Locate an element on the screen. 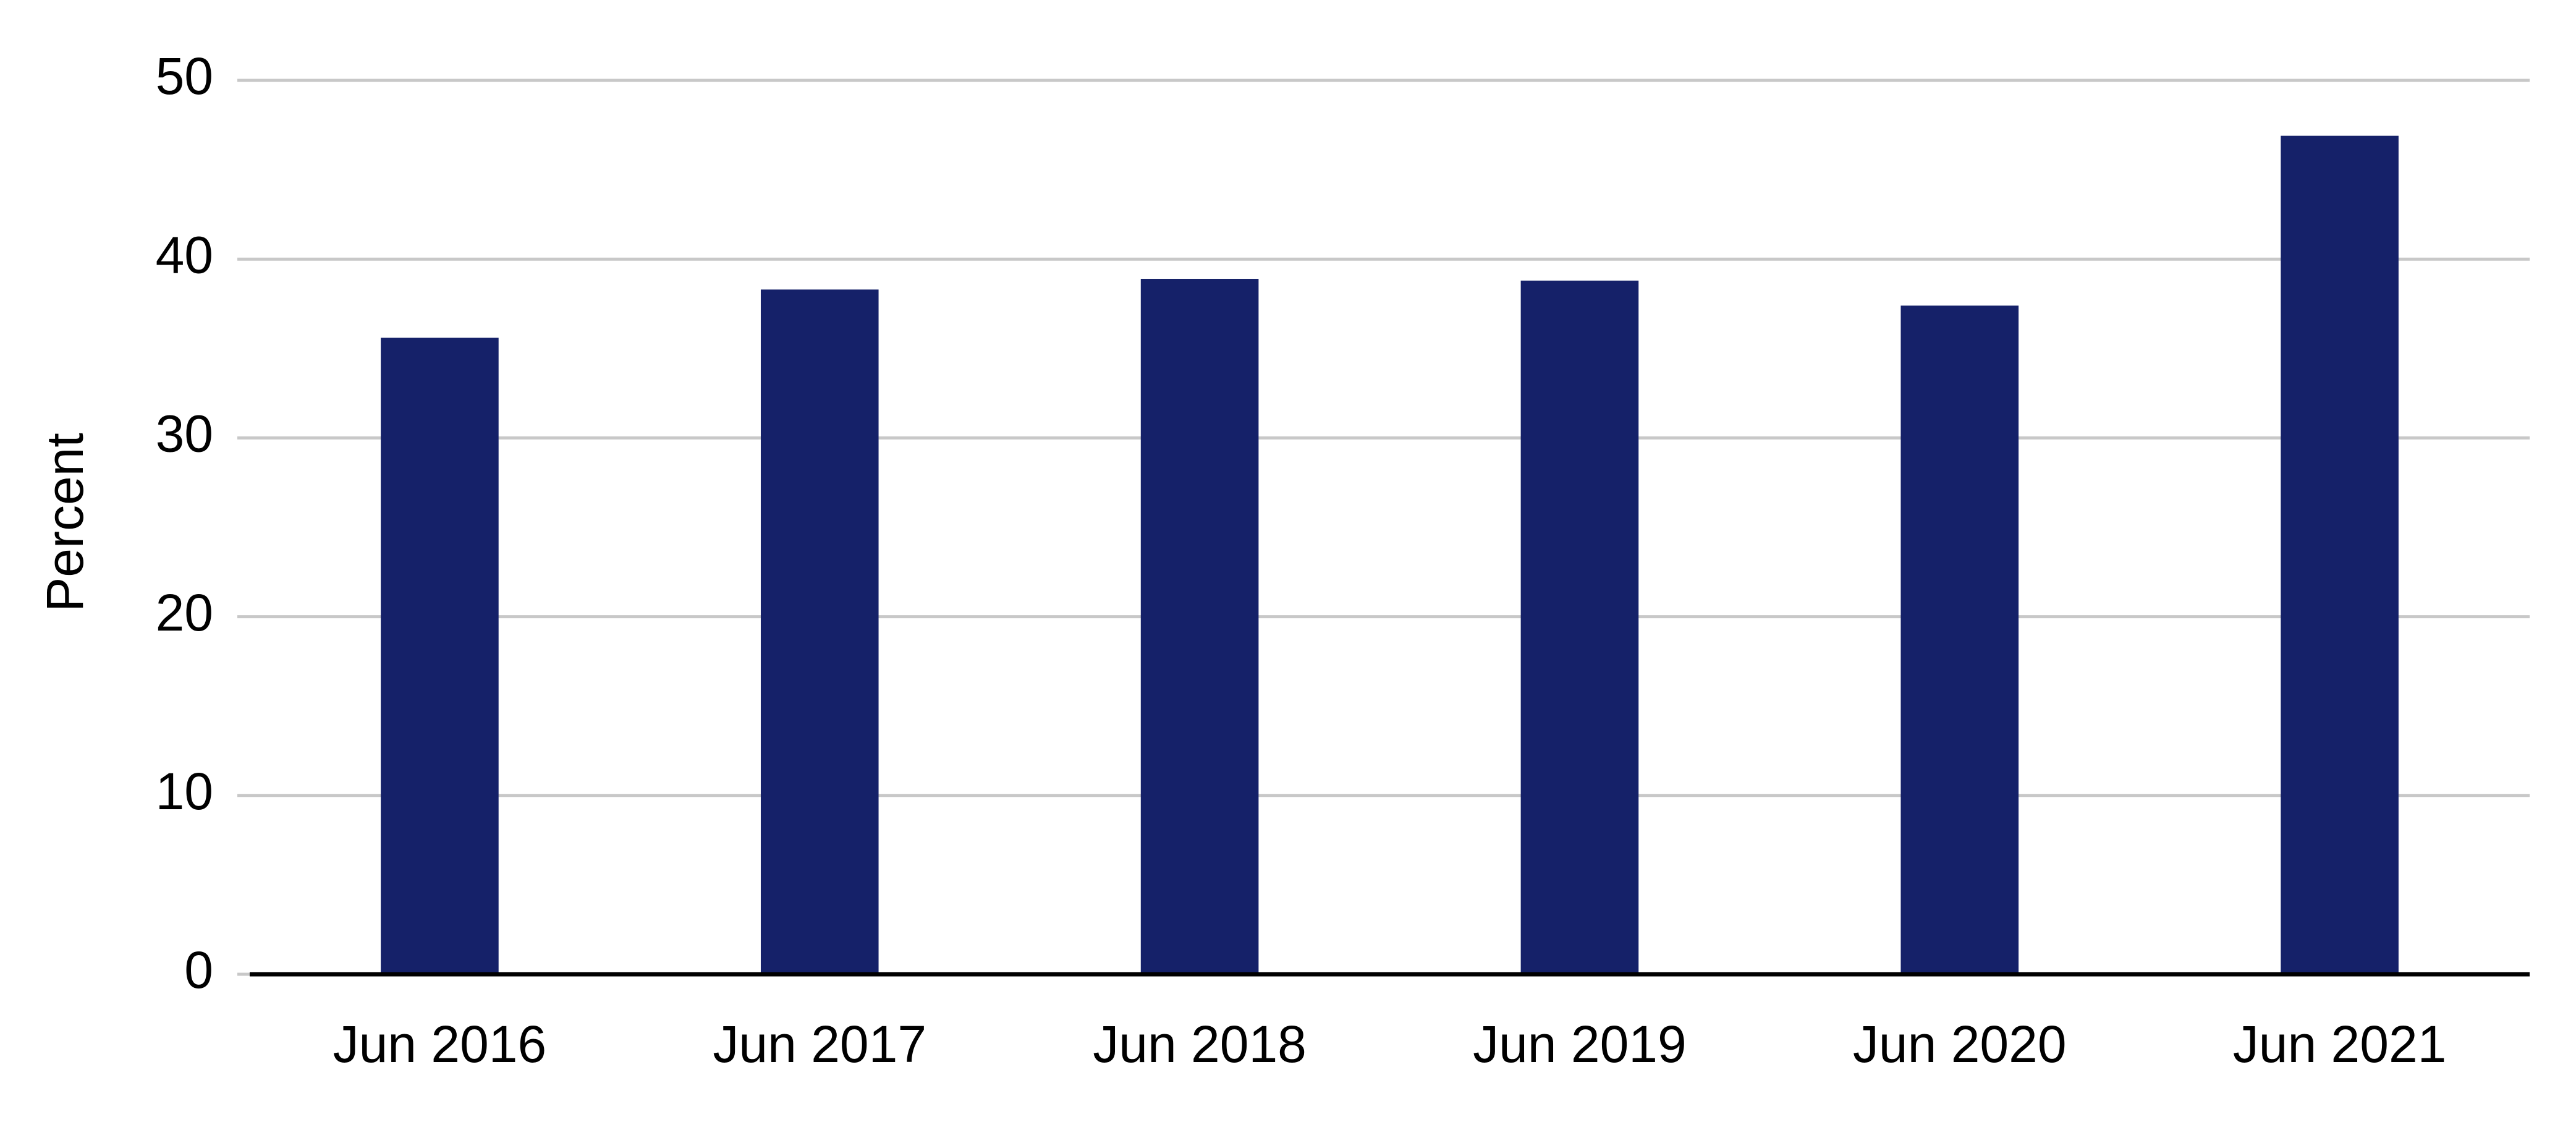 The height and width of the screenshot is (1135, 2576). x-tick-label: Jun 2018 is located at coordinates (1200, 1044).